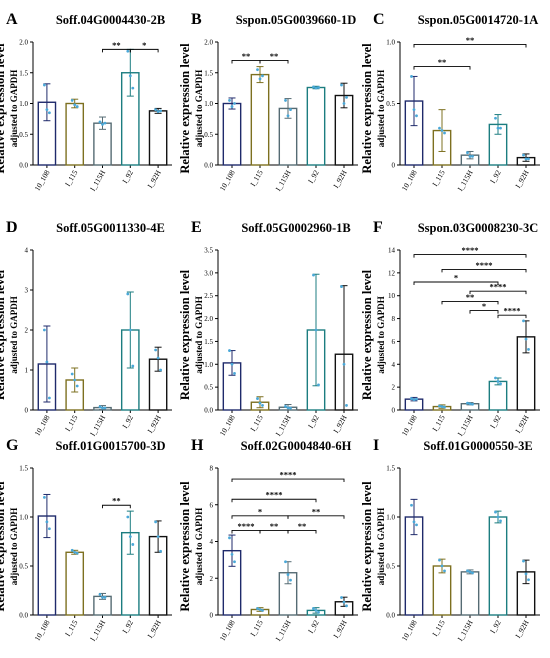  I want to click on panel-letter: H, so click(197, 445).